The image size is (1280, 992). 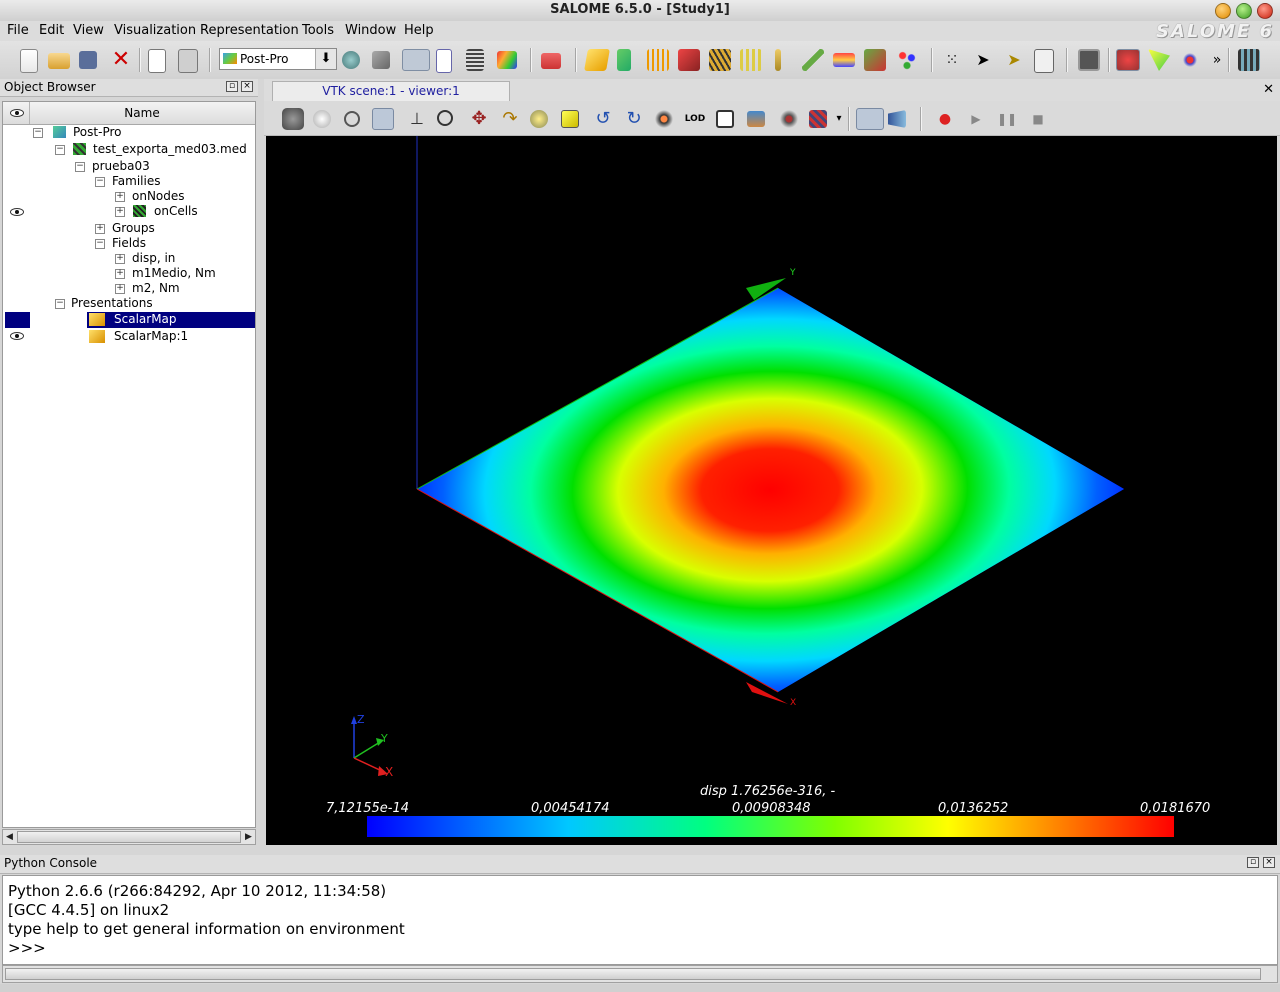 I want to click on chevron-down-icon: ▾, so click(x=839, y=118).